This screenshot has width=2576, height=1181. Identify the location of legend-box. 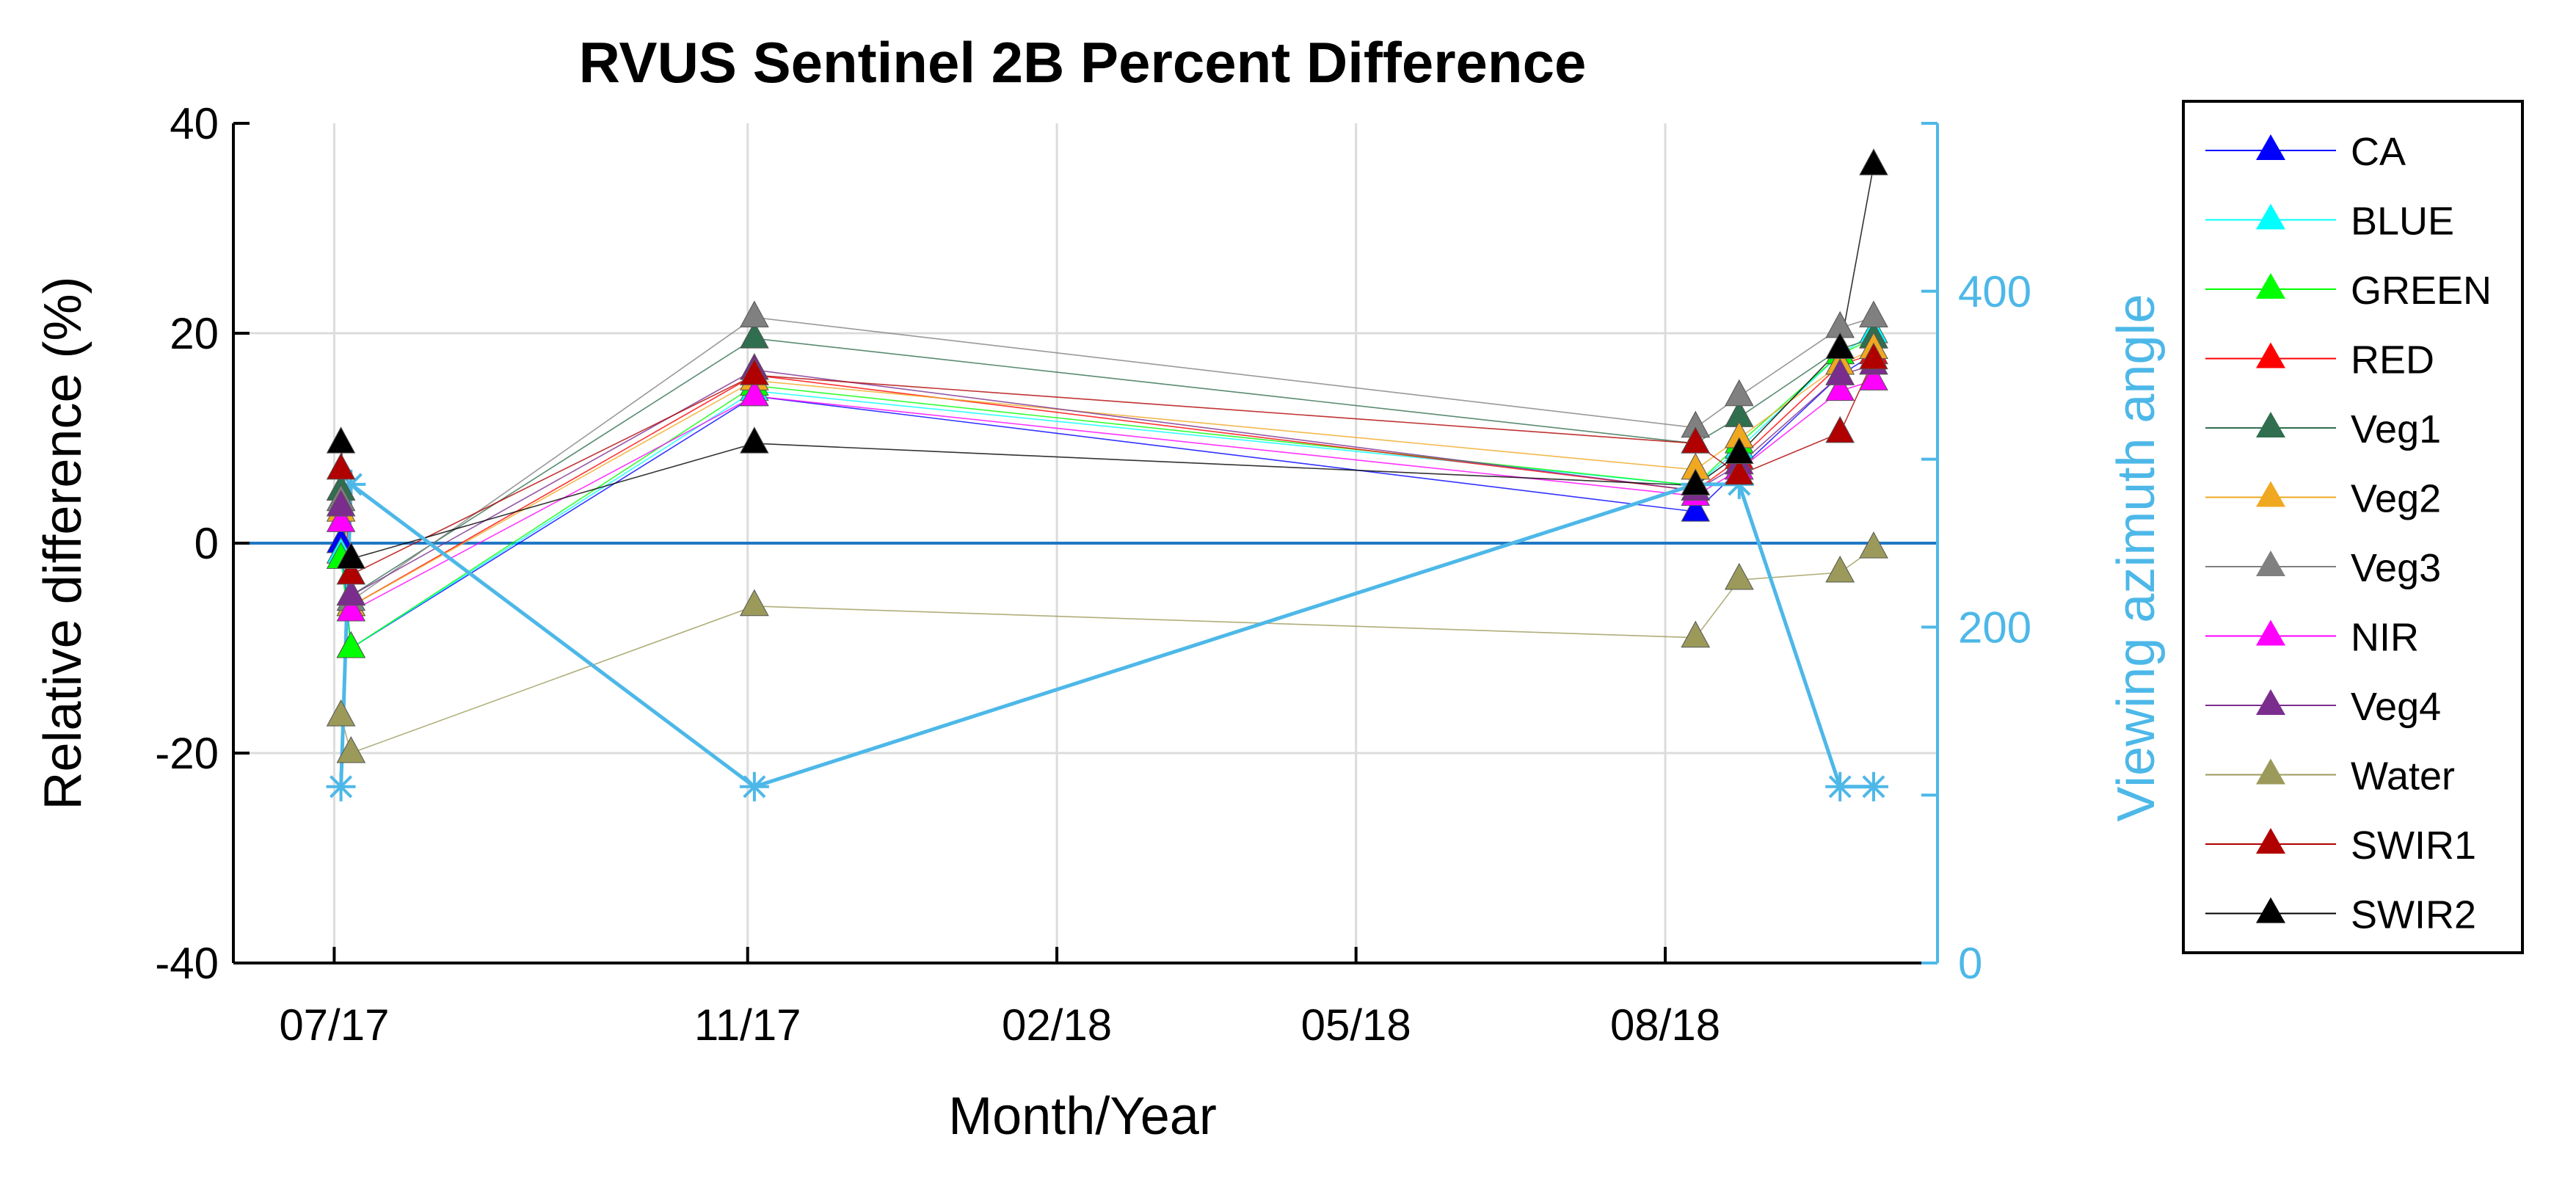
(2353, 527).